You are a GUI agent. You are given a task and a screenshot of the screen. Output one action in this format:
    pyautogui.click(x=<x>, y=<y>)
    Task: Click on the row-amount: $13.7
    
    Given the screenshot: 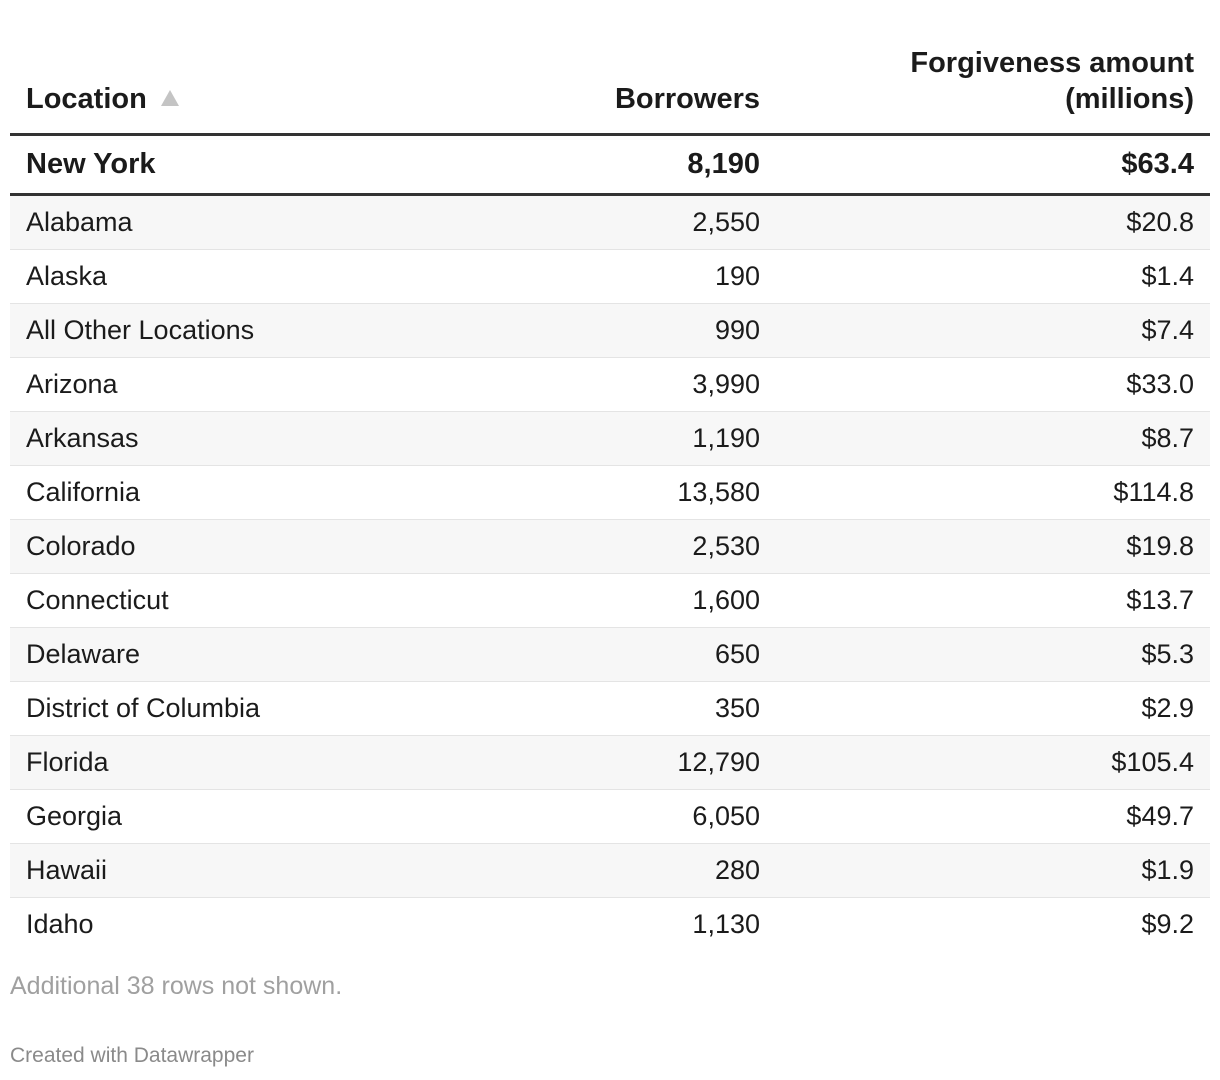 What is the action you would take?
    pyautogui.click(x=1160, y=600)
    